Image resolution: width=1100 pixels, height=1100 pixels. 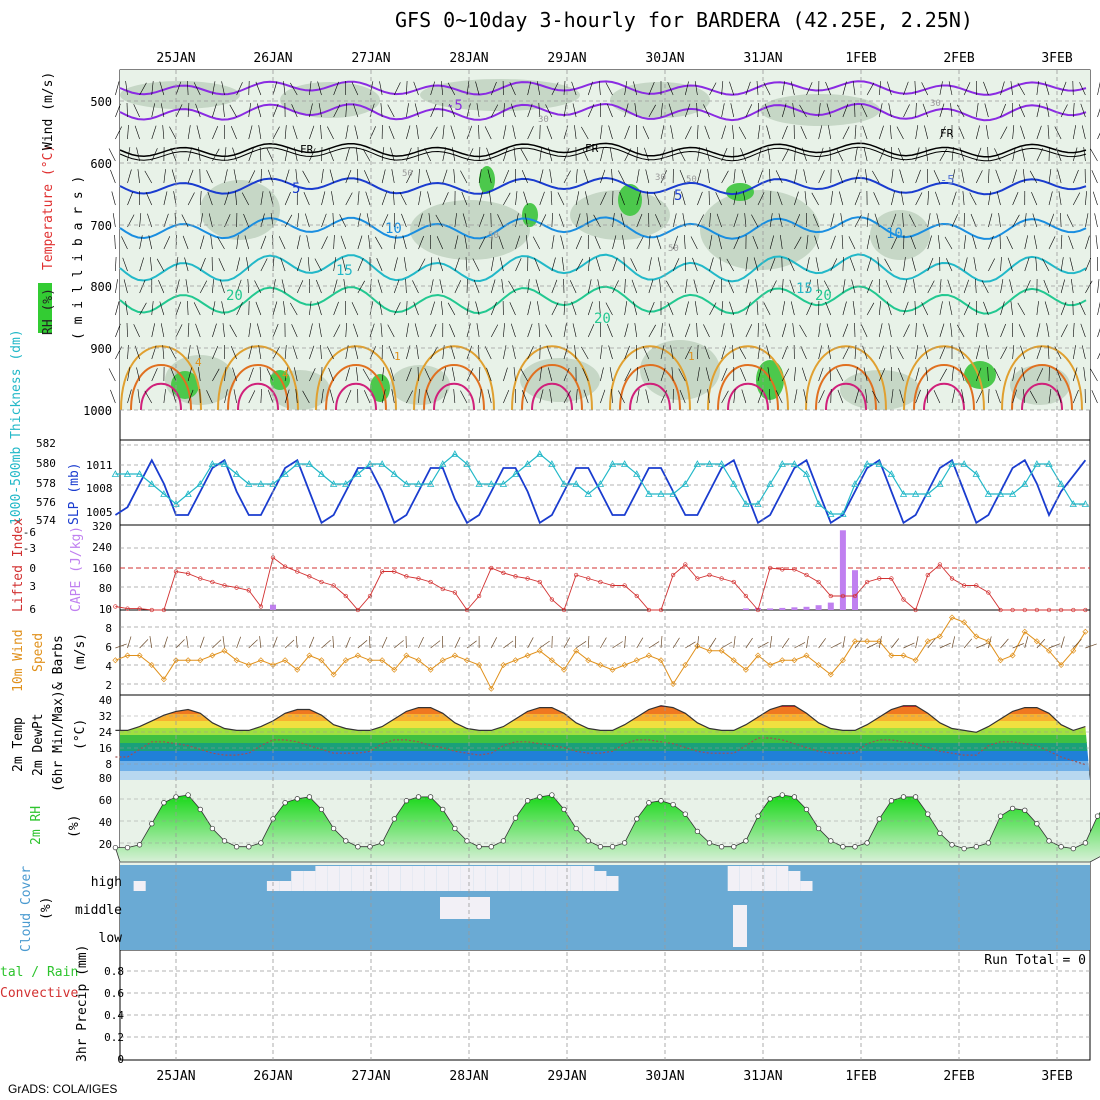 What do you see at coordinates (600, 583) in the screenshot?
I see `lifted-index-line` at bounding box center [600, 583].